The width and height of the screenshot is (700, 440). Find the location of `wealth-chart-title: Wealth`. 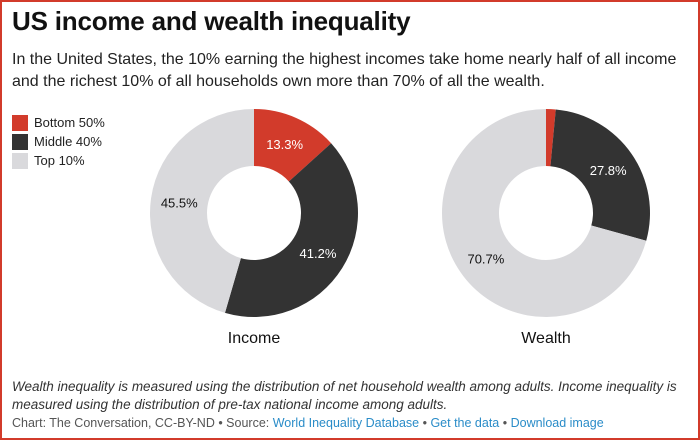

wealth-chart-title: Wealth is located at coordinates (546, 338).